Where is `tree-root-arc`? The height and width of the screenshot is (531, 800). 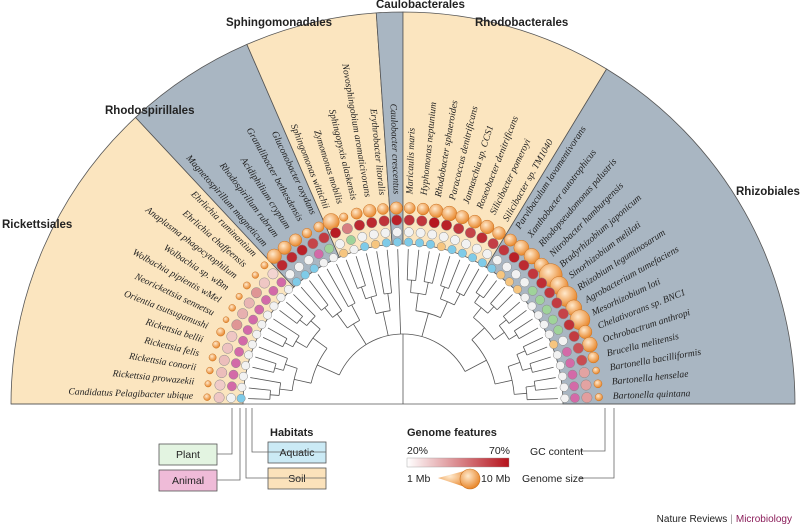 tree-root-arc is located at coordinates (402, 354).